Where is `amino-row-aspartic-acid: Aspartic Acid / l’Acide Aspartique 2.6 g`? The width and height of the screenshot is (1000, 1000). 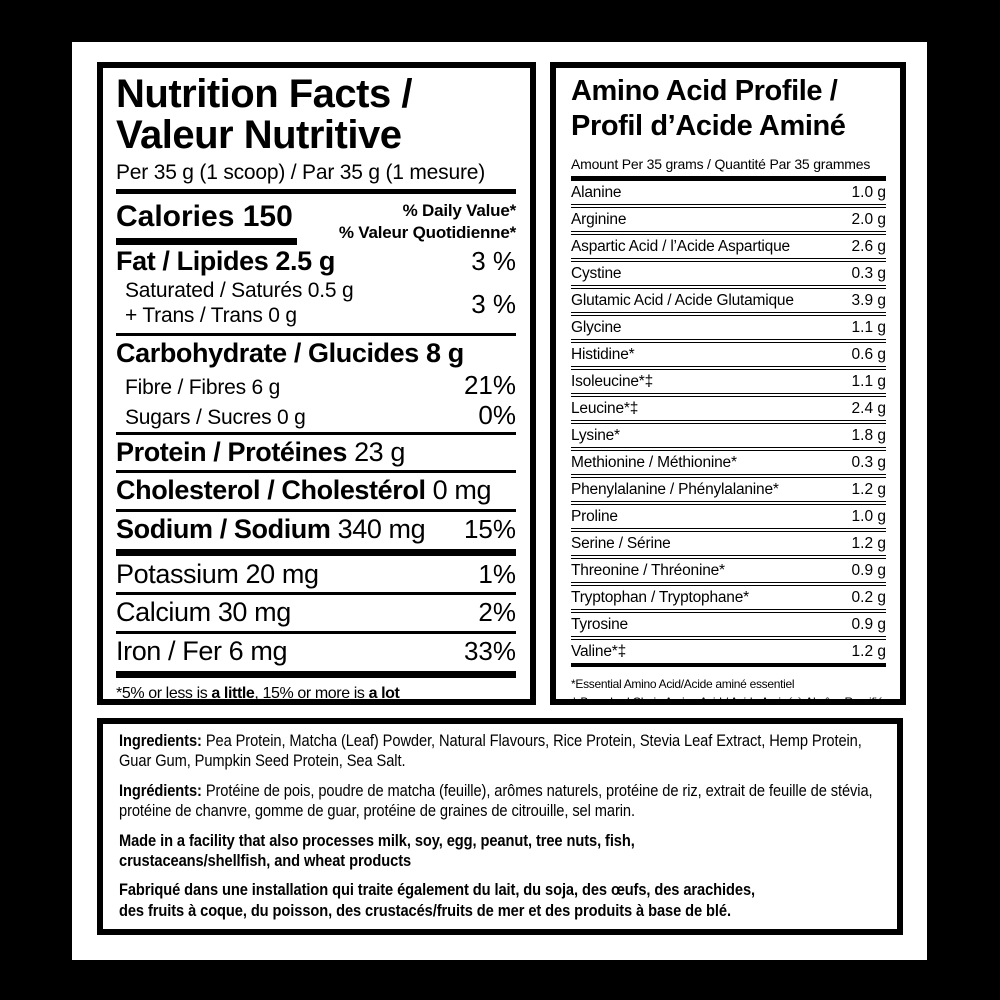 amino-row-aspartic-acid: Aspartic Acid / l’Acide Aspartique 2.6 g is located at coordinates (728, 249).